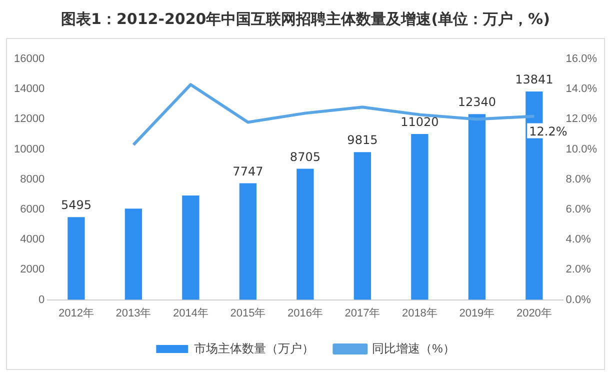  What do you see at coordinates (548, 131) in the screenshot?
I see `data-label: 12.2%` at bounding box center [548, 131].